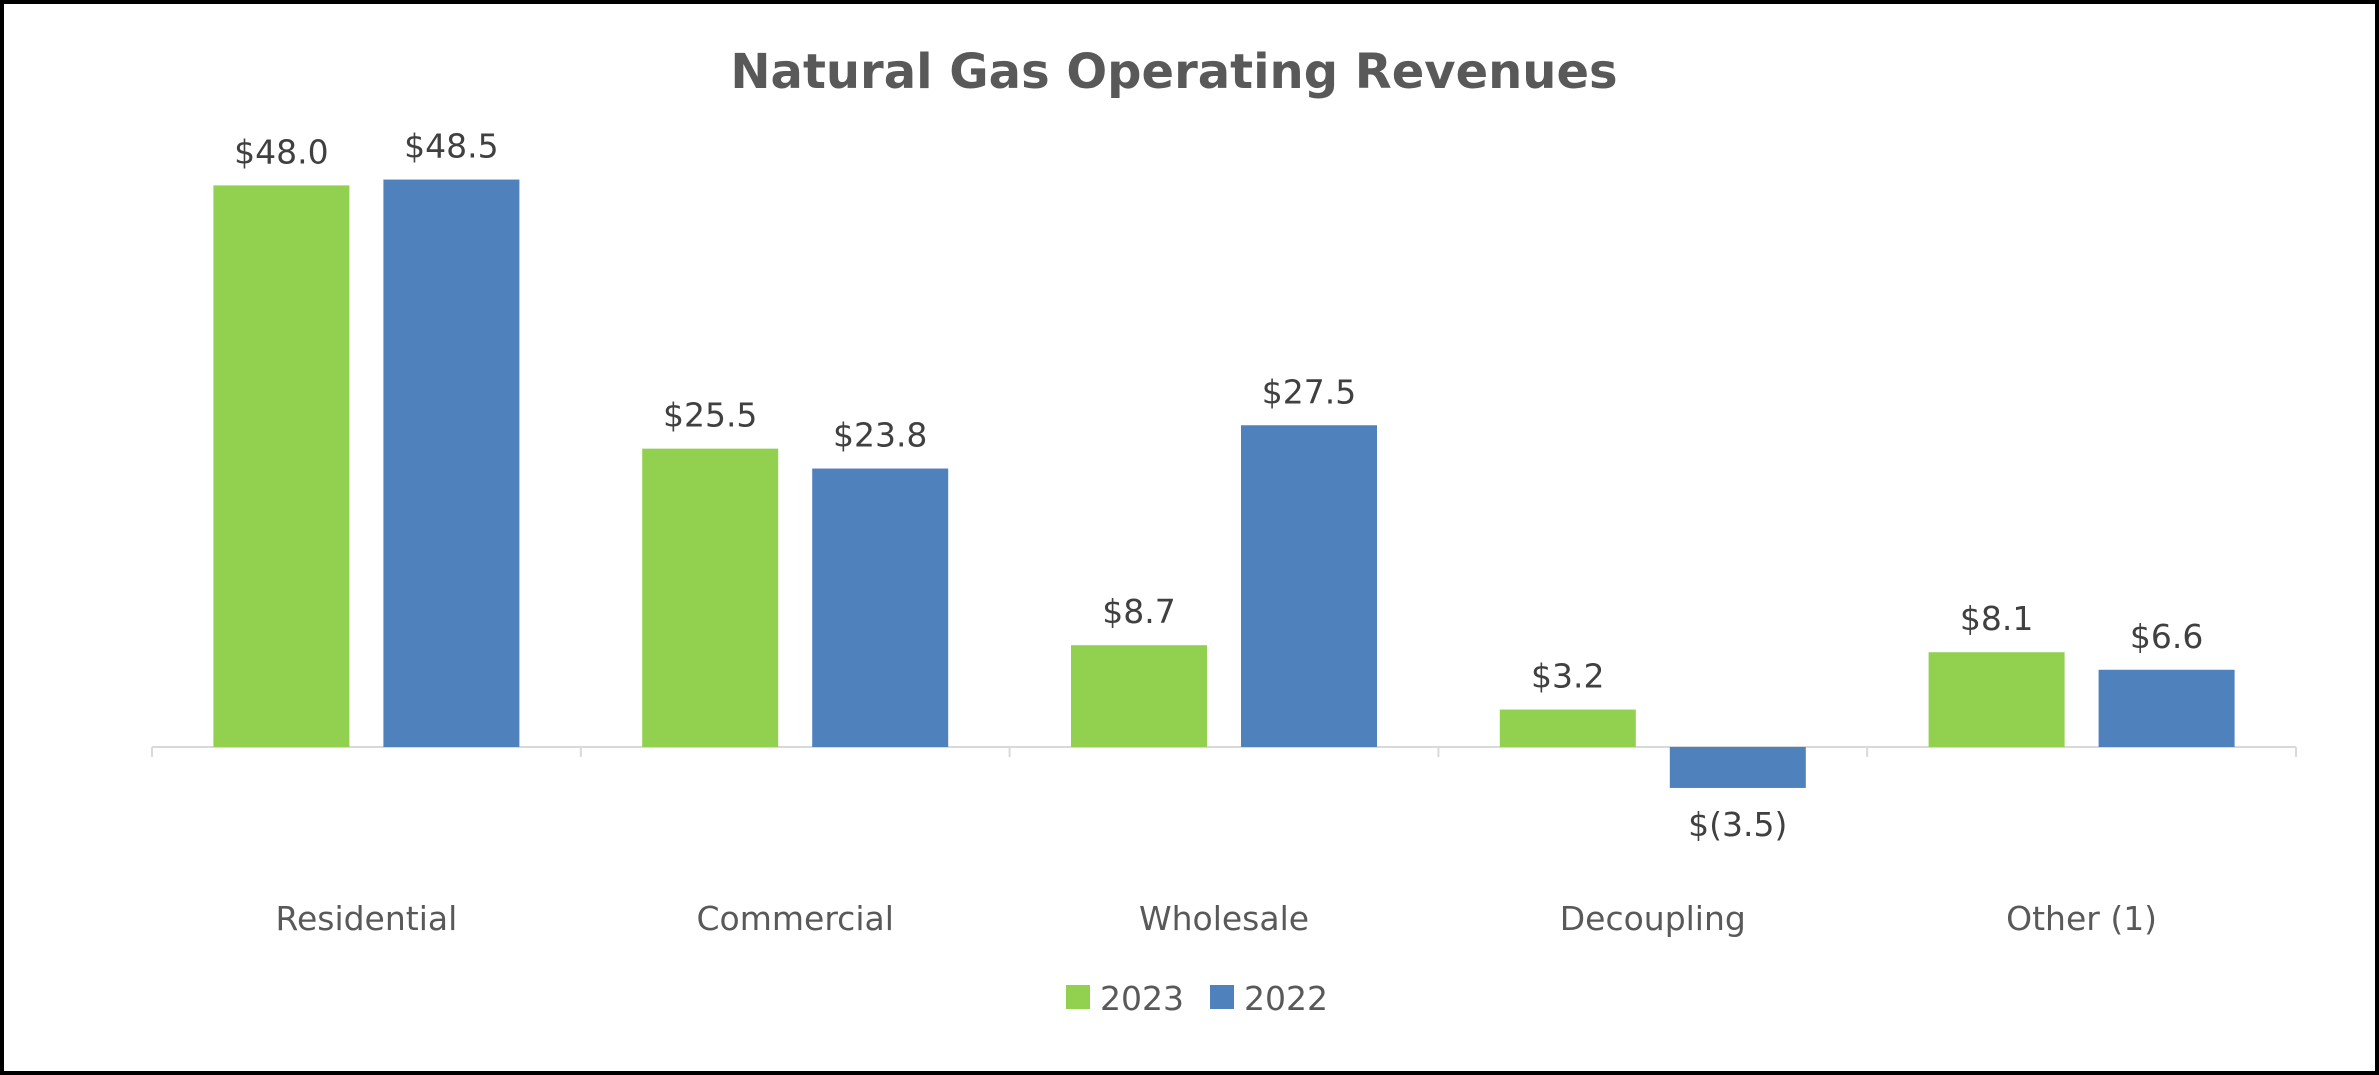 The width and height of the screenshot is (2379, 1075). Describe the element at coordinates (880, 607) in the screenshot. I see `bar-2022-commercial` at that location.